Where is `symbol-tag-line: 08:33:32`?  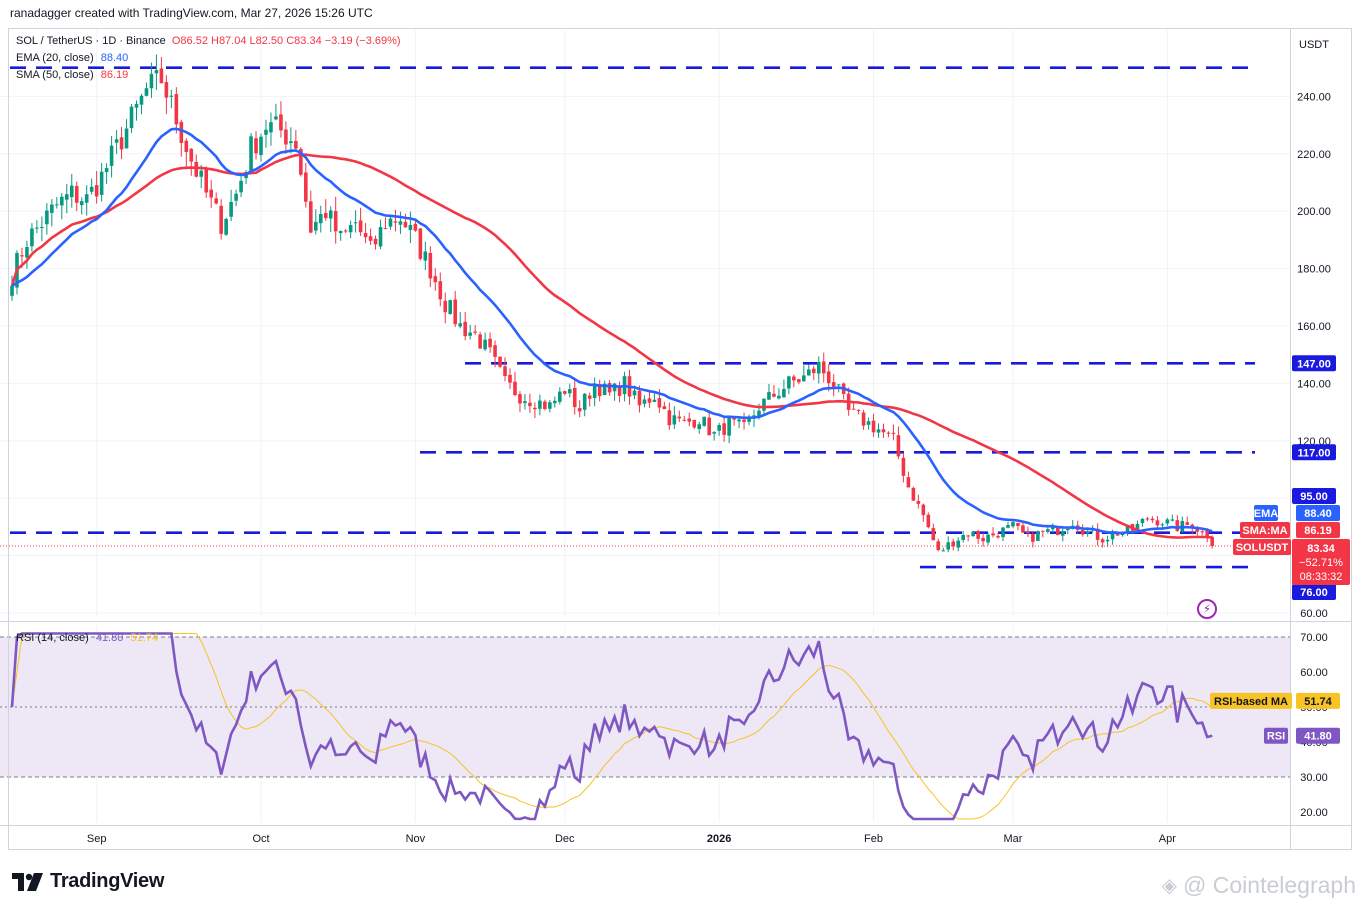
symbol-tag-line: 08:33:32 is located at coordinates (1321, 577).